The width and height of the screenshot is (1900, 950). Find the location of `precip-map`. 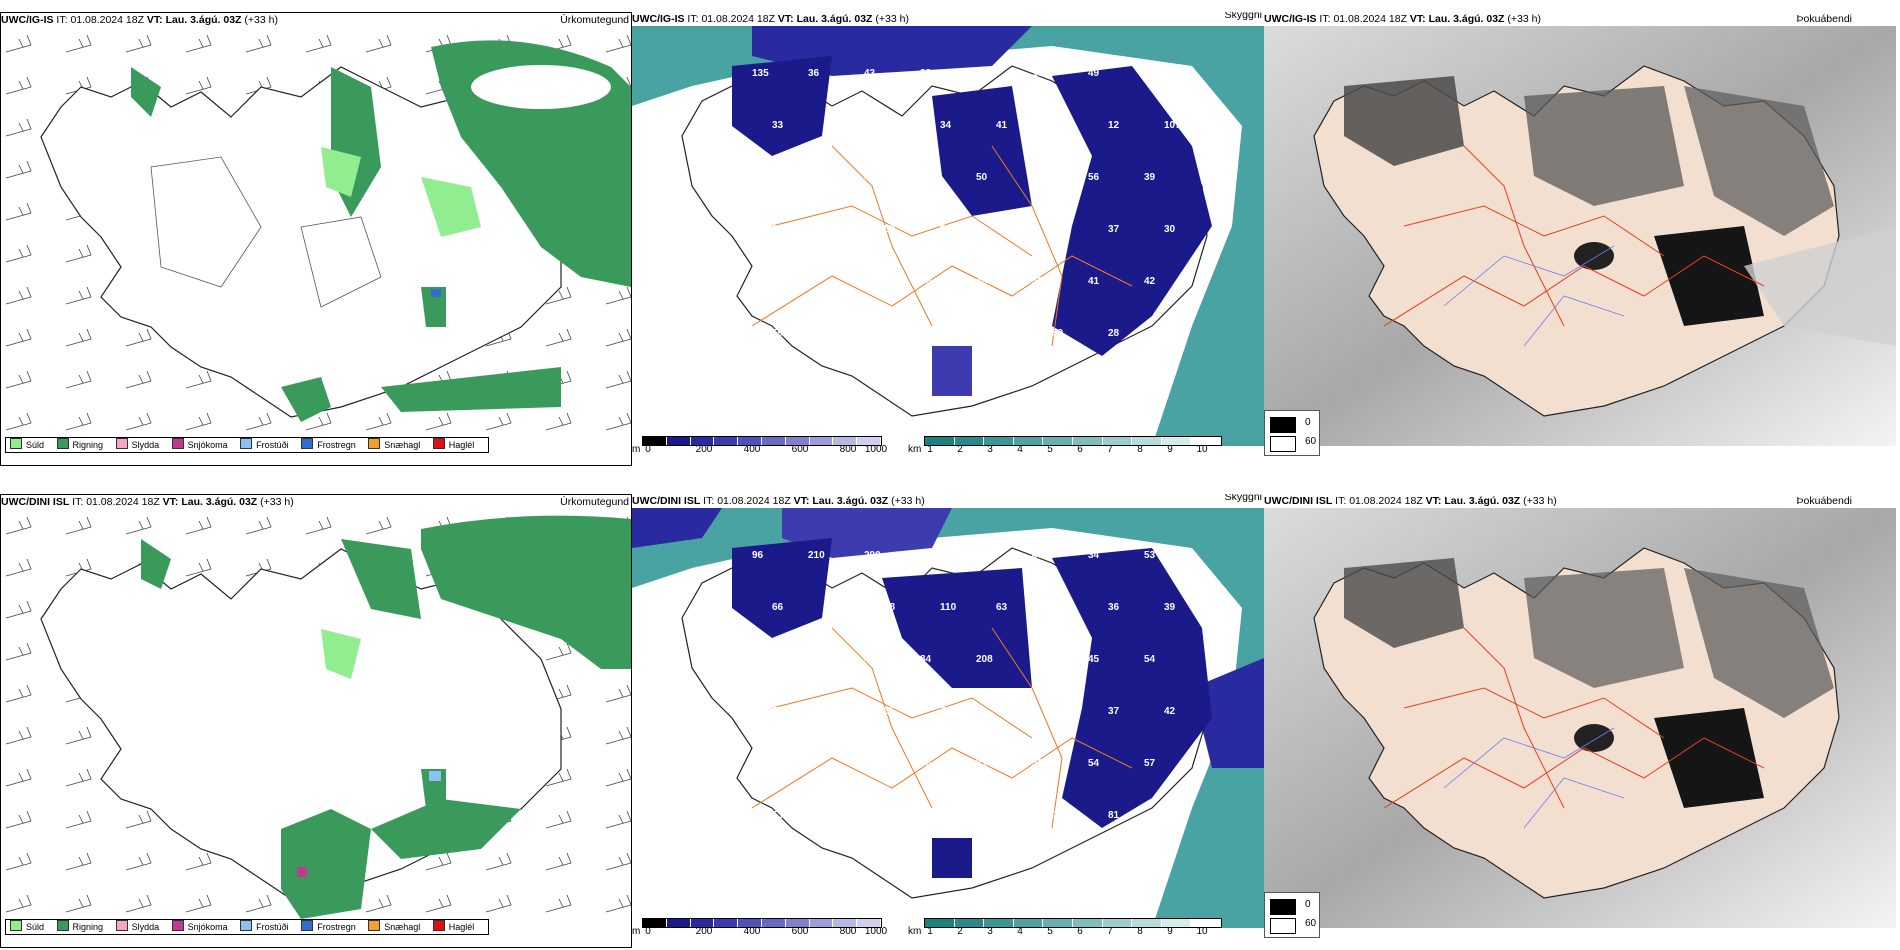

precip-map is located at coordinates (316, 719).